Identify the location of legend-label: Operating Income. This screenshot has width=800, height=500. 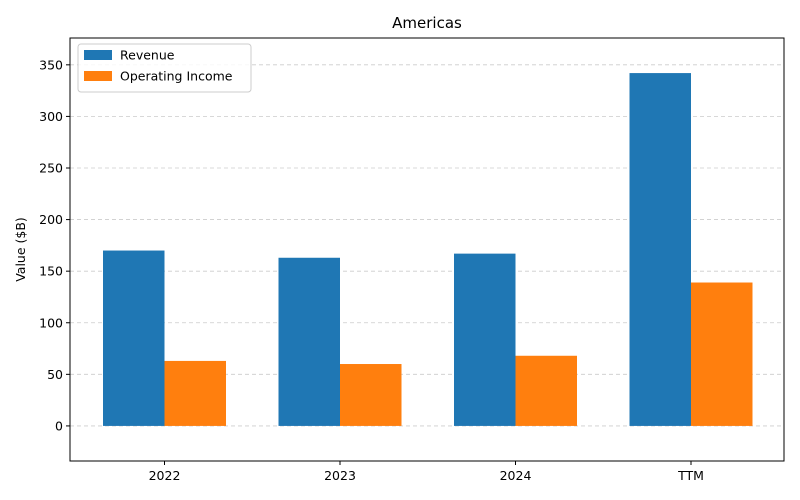
(176, 76).